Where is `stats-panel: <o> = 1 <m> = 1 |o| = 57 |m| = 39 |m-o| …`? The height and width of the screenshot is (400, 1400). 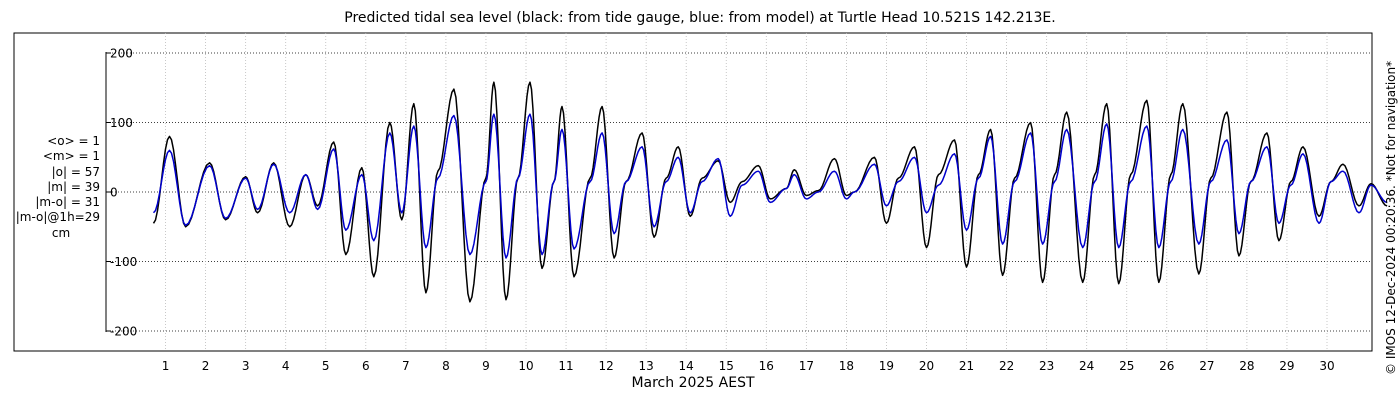
stats-panel: <o> = 1 <m> = 1 |o| = 57 |m| = 39 |m-o| … is located at coordinates (50, 187).